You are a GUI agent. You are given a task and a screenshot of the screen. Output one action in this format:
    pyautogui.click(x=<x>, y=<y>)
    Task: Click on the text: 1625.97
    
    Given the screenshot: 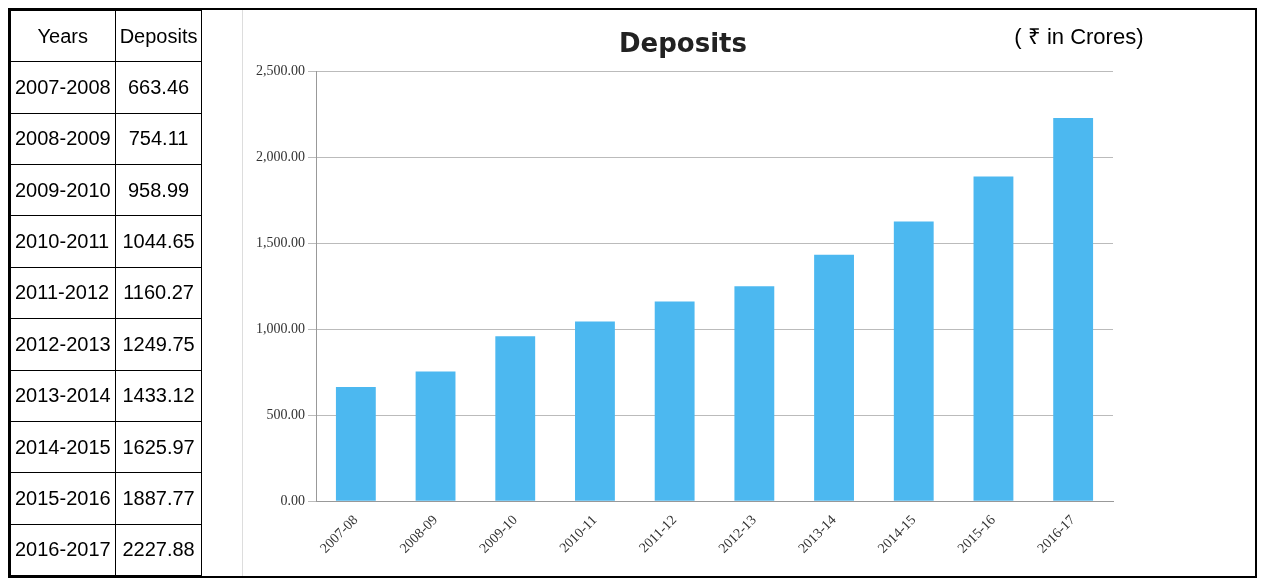 What is the action you would take?
    pyautogui.click(x=158, y=447)
    